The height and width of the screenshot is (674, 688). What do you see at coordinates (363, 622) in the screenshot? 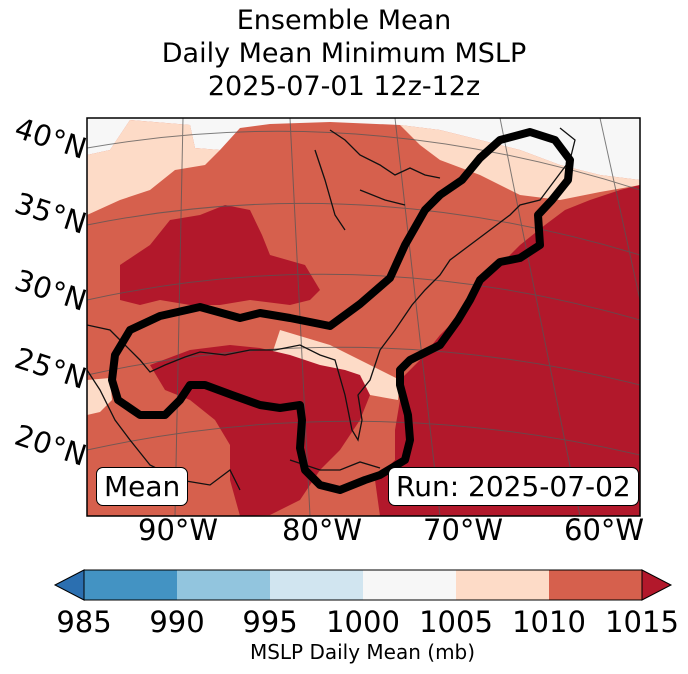
I see `colorbar-tick-1000: 1000` at bounding box center [363, 622].